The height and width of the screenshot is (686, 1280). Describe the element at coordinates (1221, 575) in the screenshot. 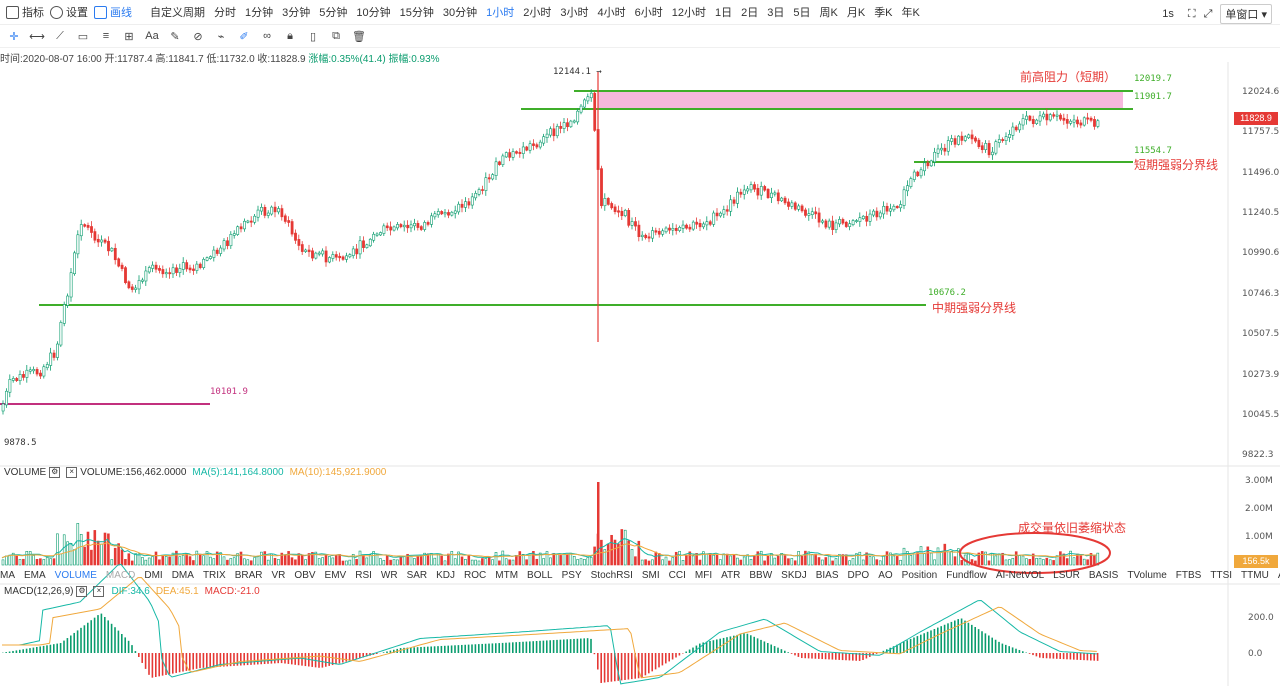

I see `indicator-tab-36: TTSI` at that location.